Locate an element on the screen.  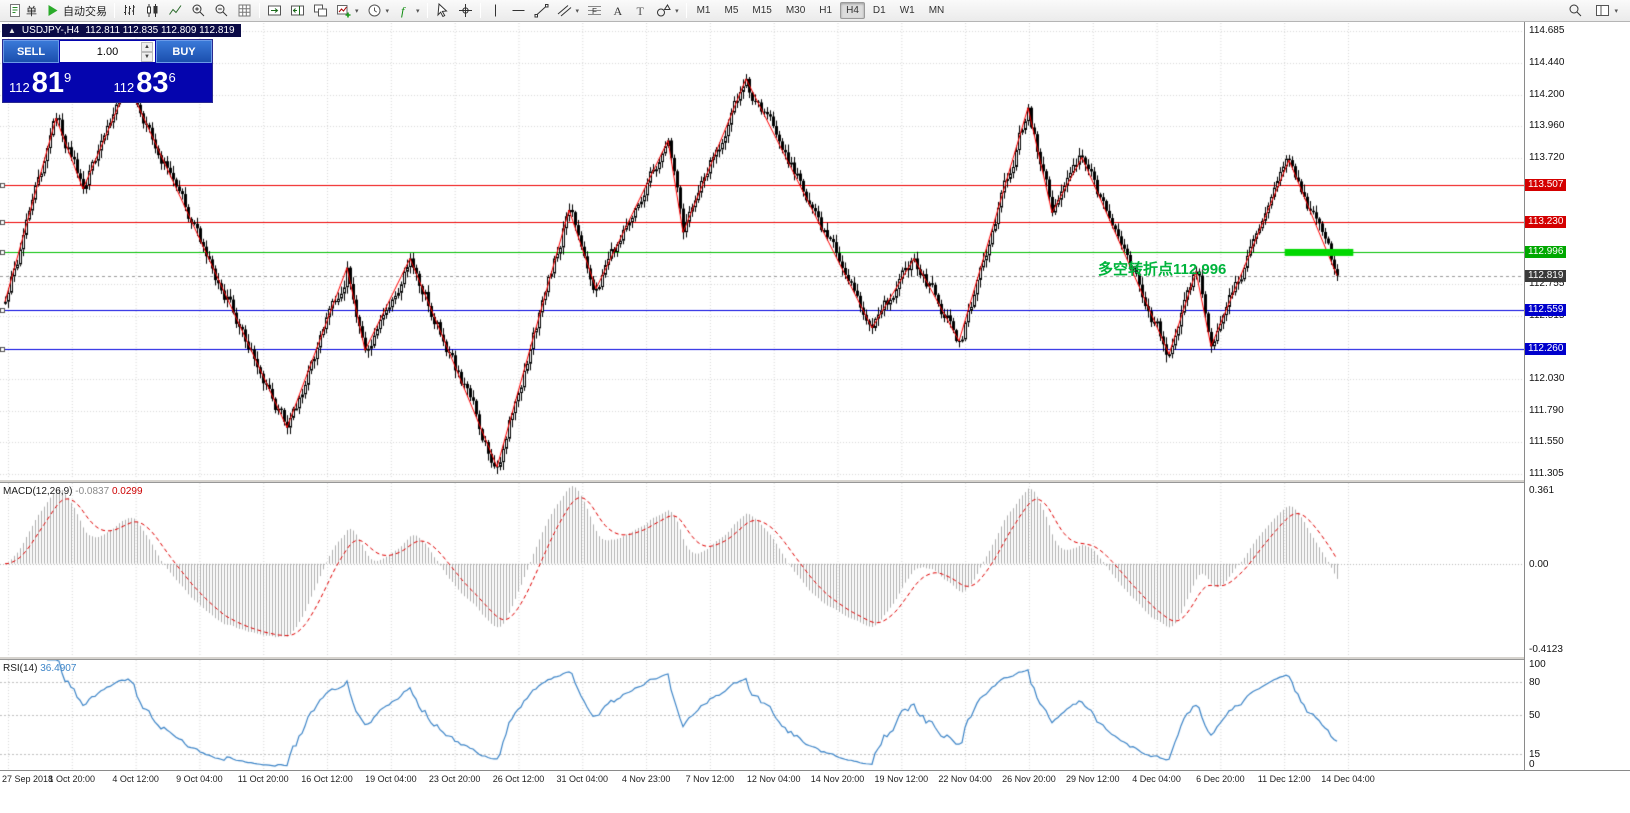
macd-panel-separator is located at coordinates (815, 481).